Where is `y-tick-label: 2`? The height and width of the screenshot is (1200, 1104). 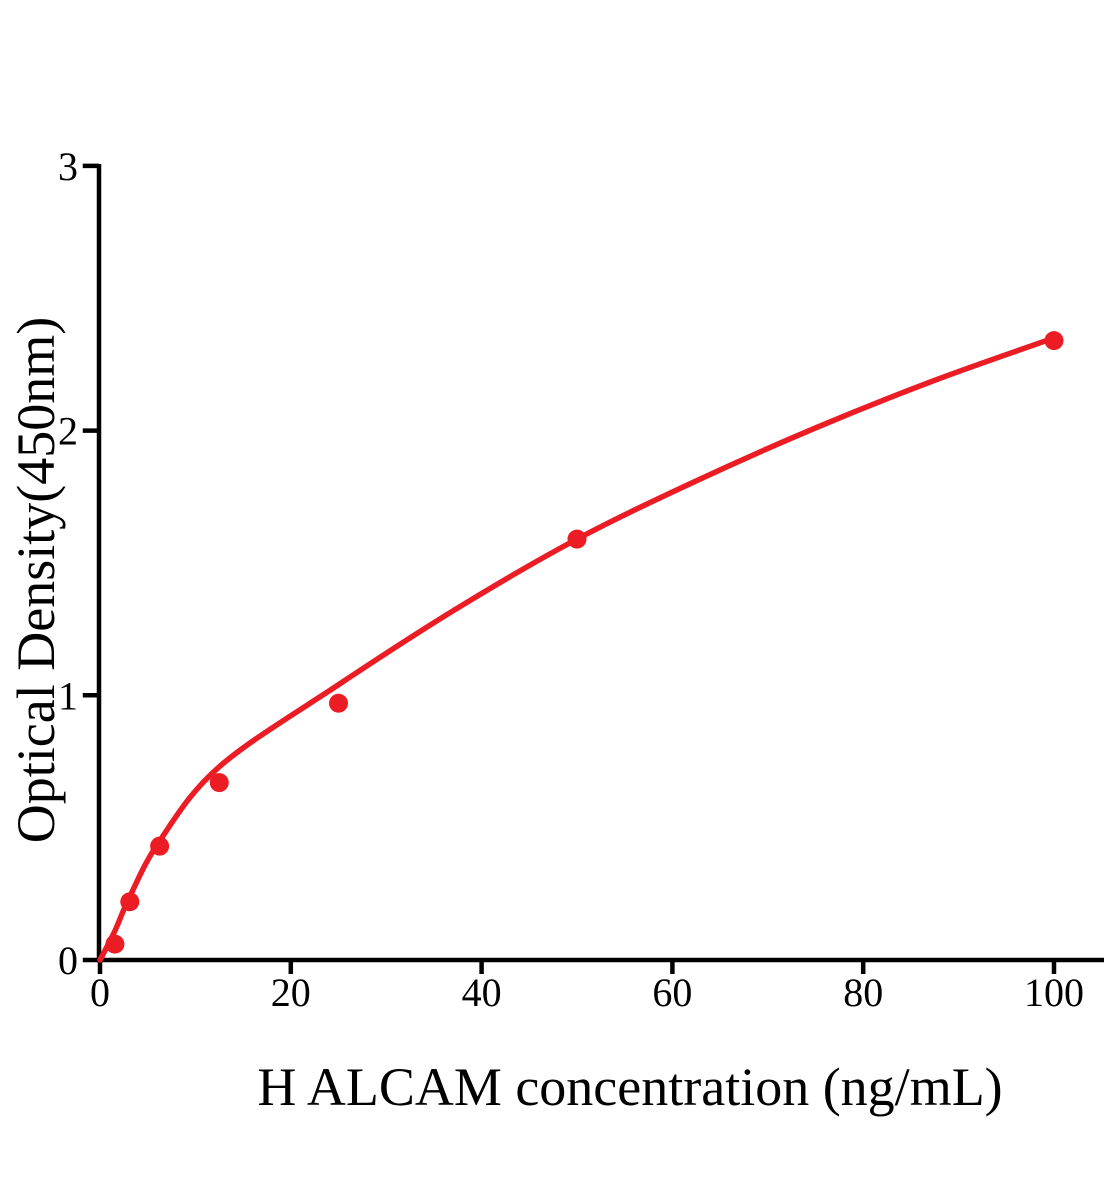 y-tick-label: 2 is located at coordinates (68, 431).